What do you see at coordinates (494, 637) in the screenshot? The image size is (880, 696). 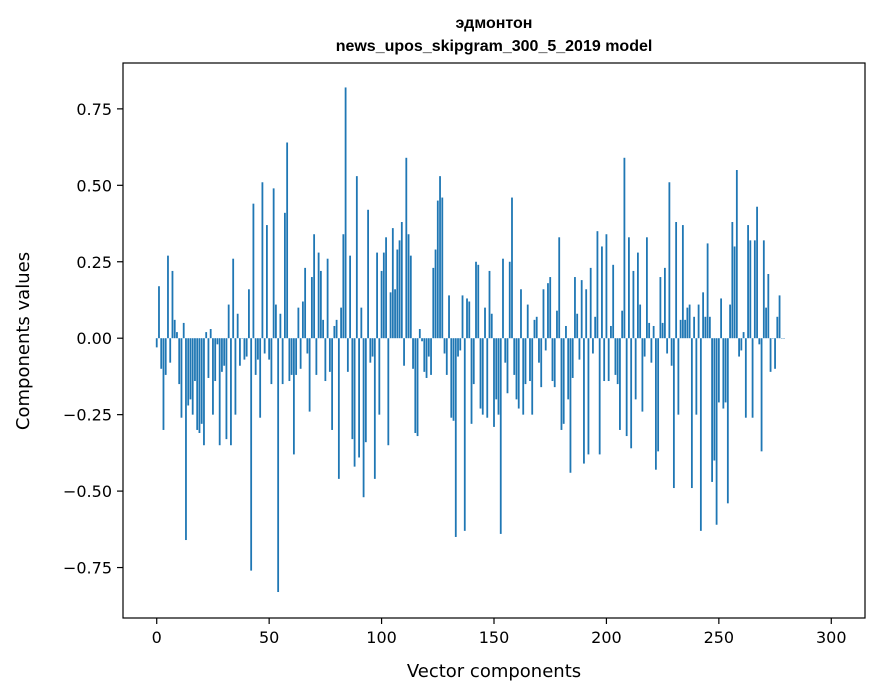 I see `x-tick-label: 150` at bounding box center [494, 637].